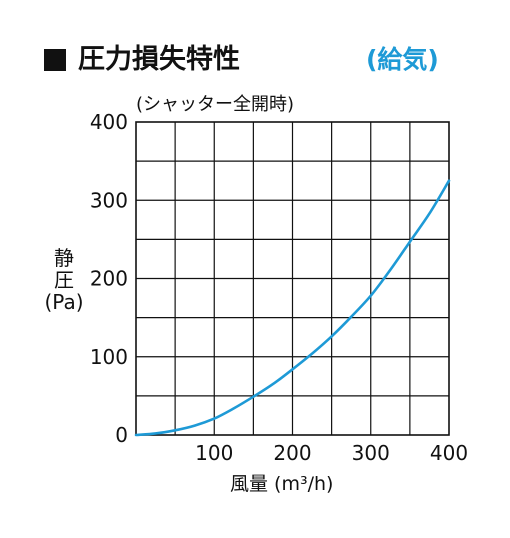  What do you see at coordinates (64, 258) in the screenshot?
I see `y-axis-label-line: 静` at bounding box center [64, 258].